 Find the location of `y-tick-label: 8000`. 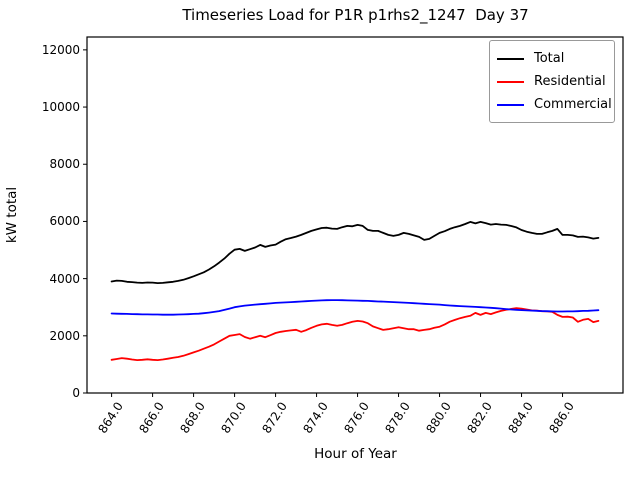

y-tick-label: 8000 is located at coordinates (64, 164).